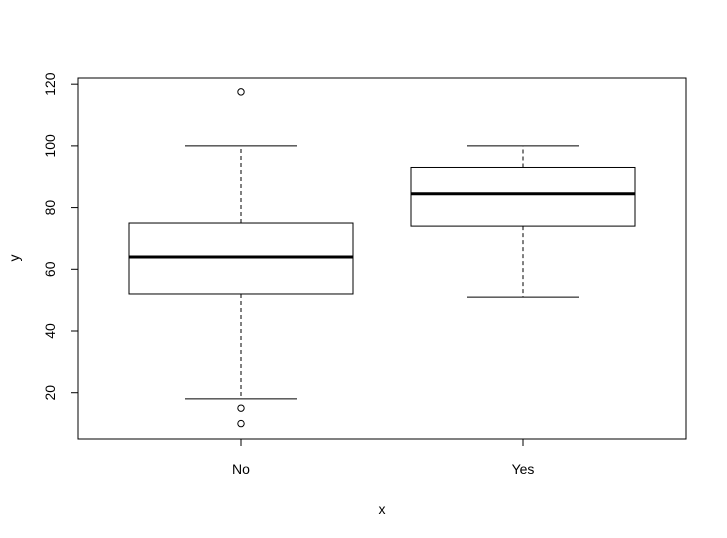  Describe the element at coordinates (50, 84) in the screenshot. I see `y-tick-label: 120` at that location.